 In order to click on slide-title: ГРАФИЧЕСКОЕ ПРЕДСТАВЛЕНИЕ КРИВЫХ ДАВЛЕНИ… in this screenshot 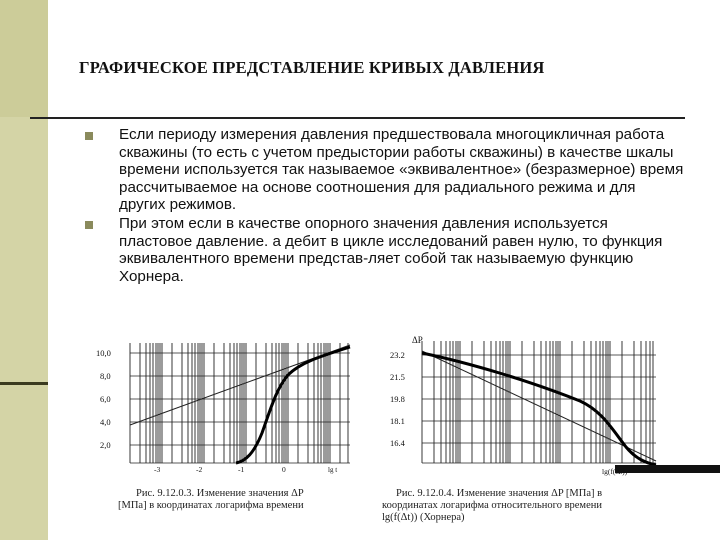, I will do `click(312, 67)`.